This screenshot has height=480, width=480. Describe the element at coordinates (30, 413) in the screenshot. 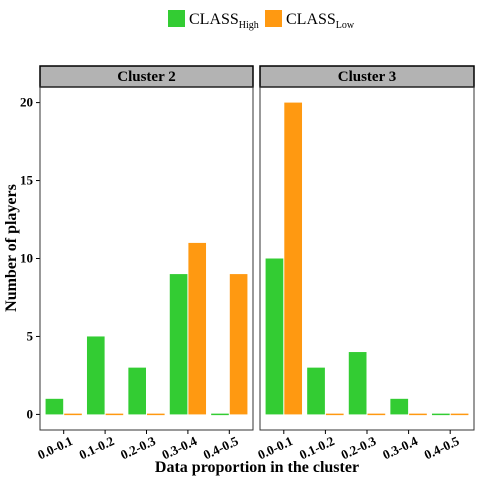

I see `y-tick-label: 0` at that location.